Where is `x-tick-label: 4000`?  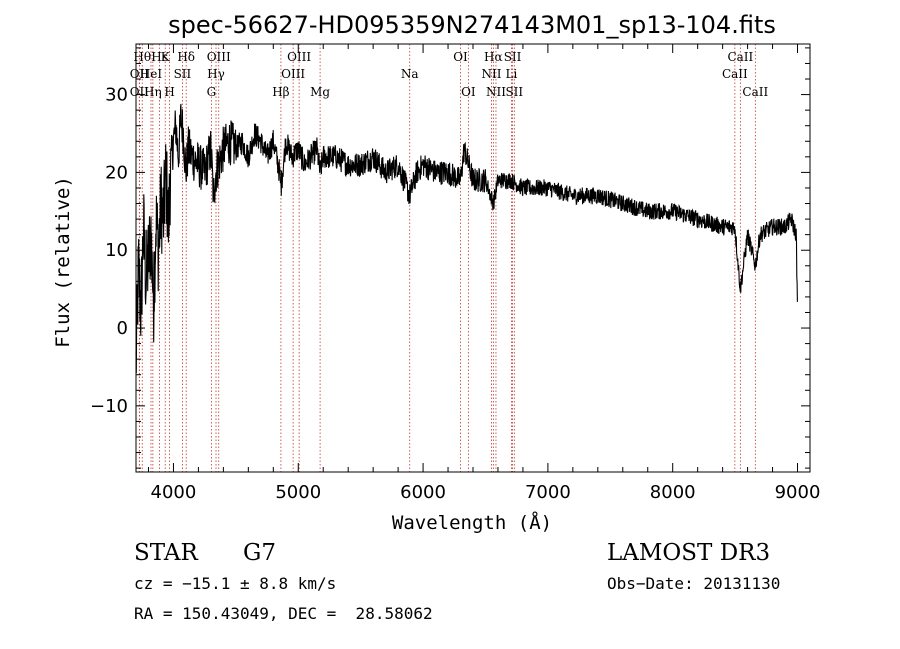 x-tick-label: 4000 is located at coordinates (174, 492).